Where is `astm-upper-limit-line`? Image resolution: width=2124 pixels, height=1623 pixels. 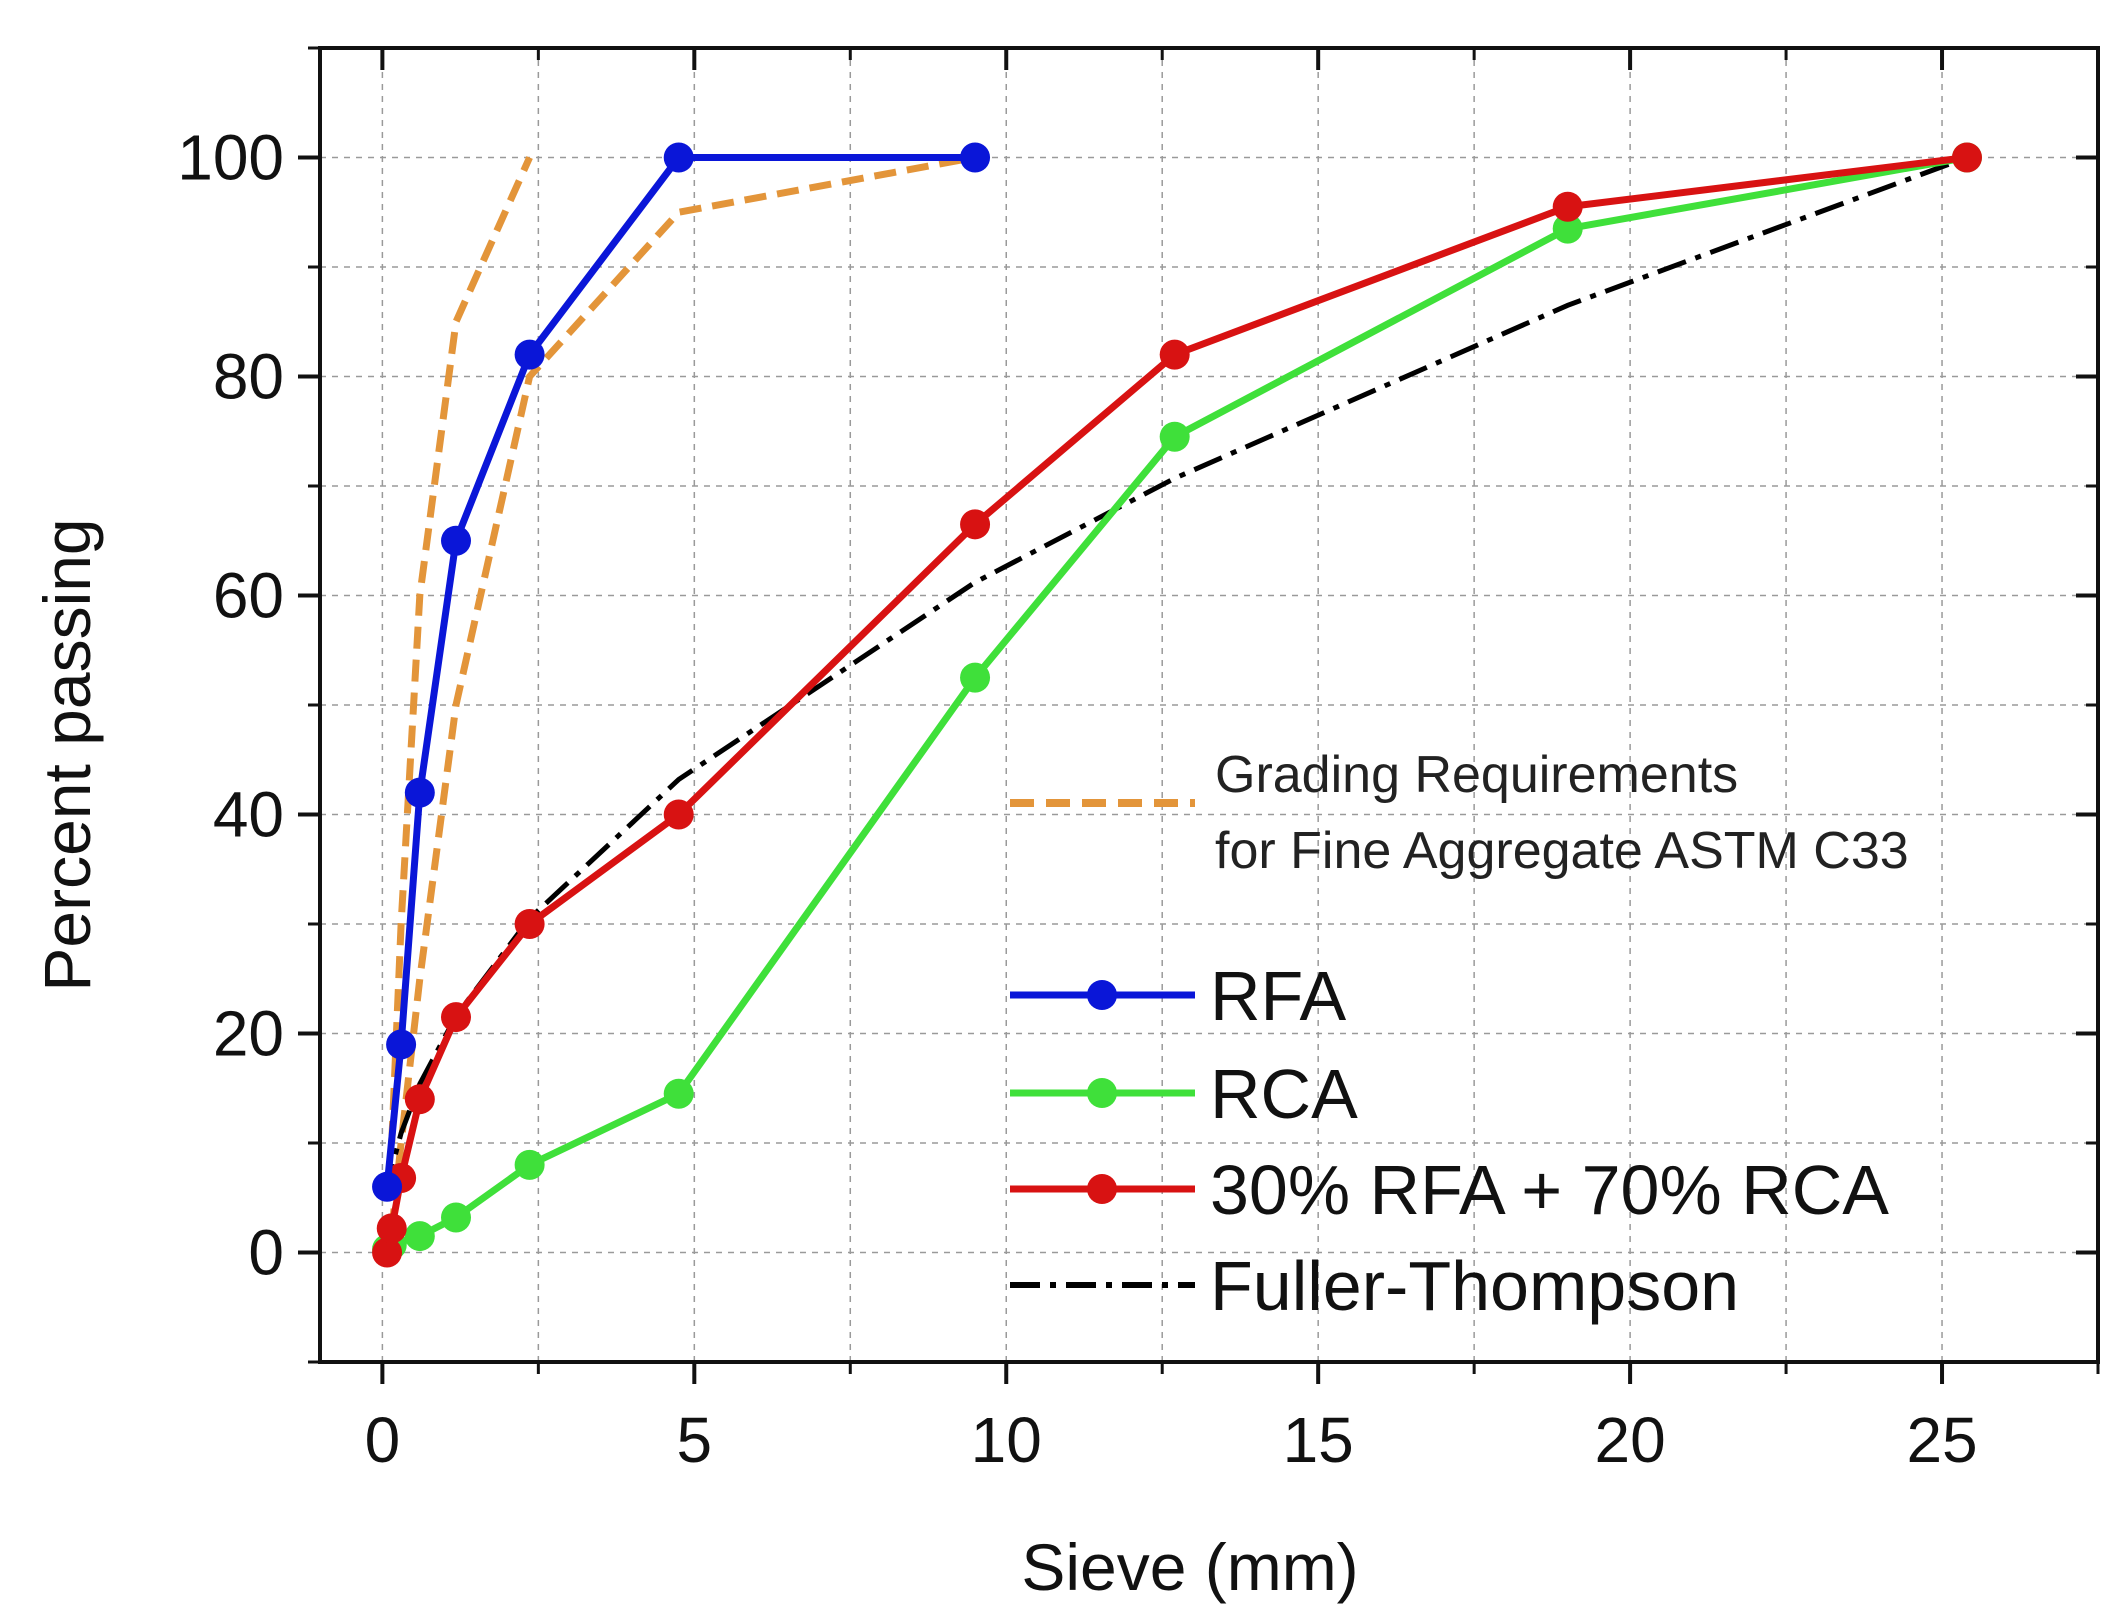 astm-upper-limit-line is located at coordinates (460, 650).